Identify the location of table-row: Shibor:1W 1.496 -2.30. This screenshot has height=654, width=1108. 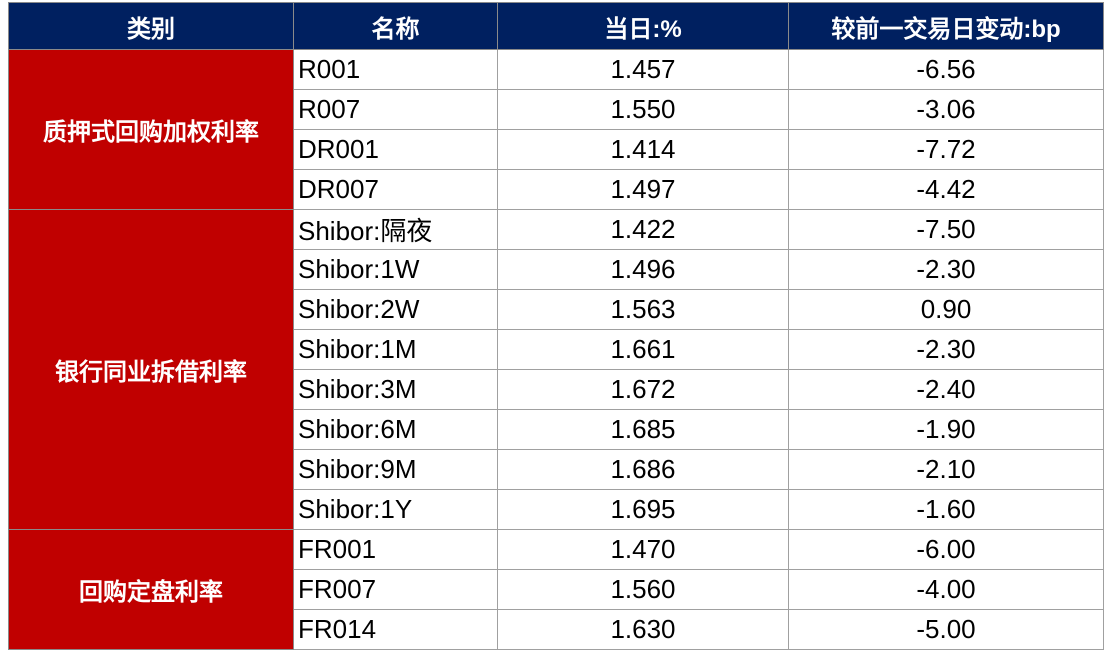
(556, 269).